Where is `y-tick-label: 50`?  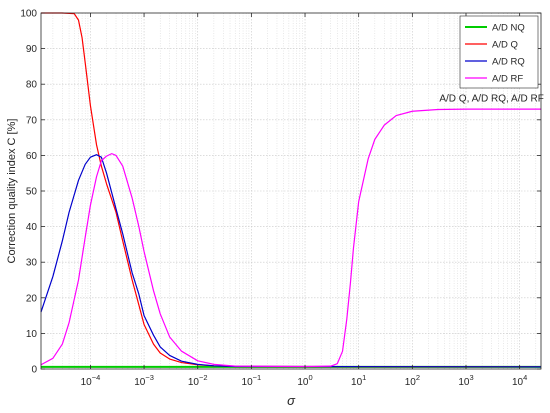
y-tick-label: 50 is located at coordinates (32, 192).